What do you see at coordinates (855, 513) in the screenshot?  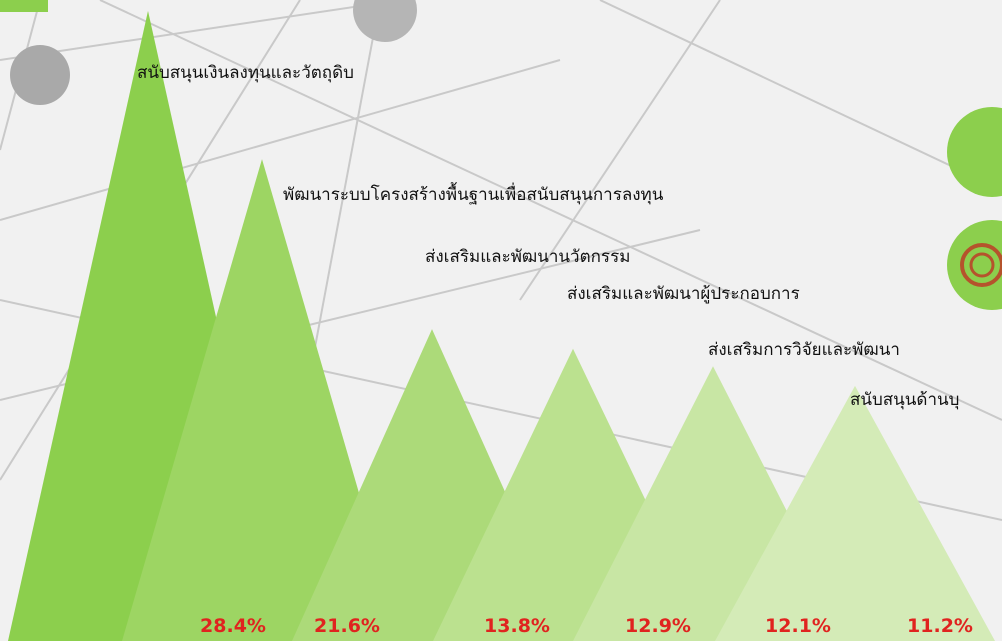 I see `peak` at bounding box center [855, 513].